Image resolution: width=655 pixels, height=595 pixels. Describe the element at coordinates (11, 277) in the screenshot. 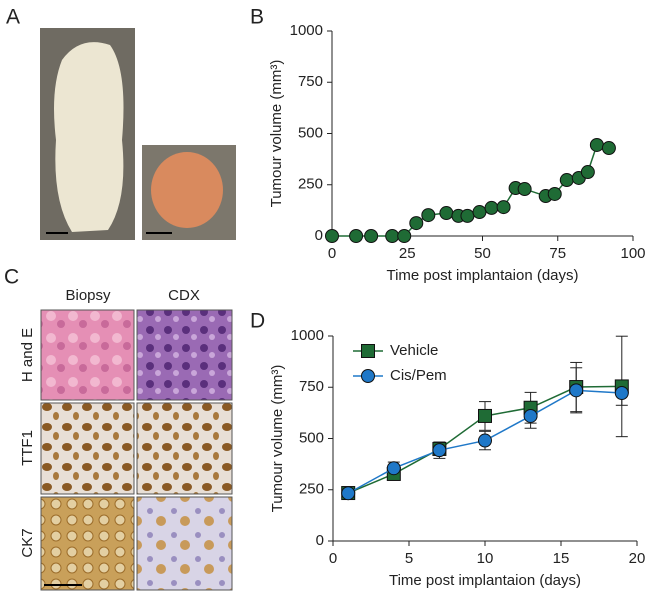

I see `panel-label: C` at that location.